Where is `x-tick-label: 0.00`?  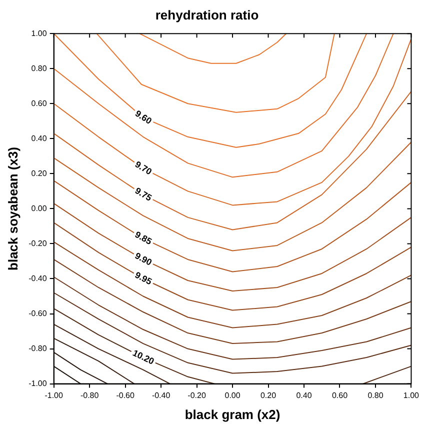 x-tick-label: 0.00 is located at coordinates (232, 395).